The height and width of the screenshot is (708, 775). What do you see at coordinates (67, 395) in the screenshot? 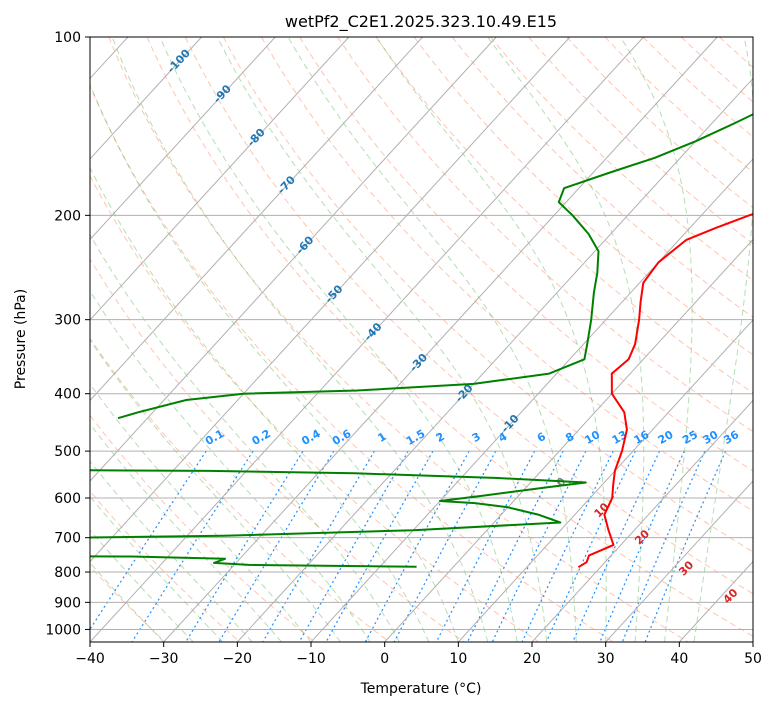
I see `y-tick-label: 400` at bounding box center [67, 395].